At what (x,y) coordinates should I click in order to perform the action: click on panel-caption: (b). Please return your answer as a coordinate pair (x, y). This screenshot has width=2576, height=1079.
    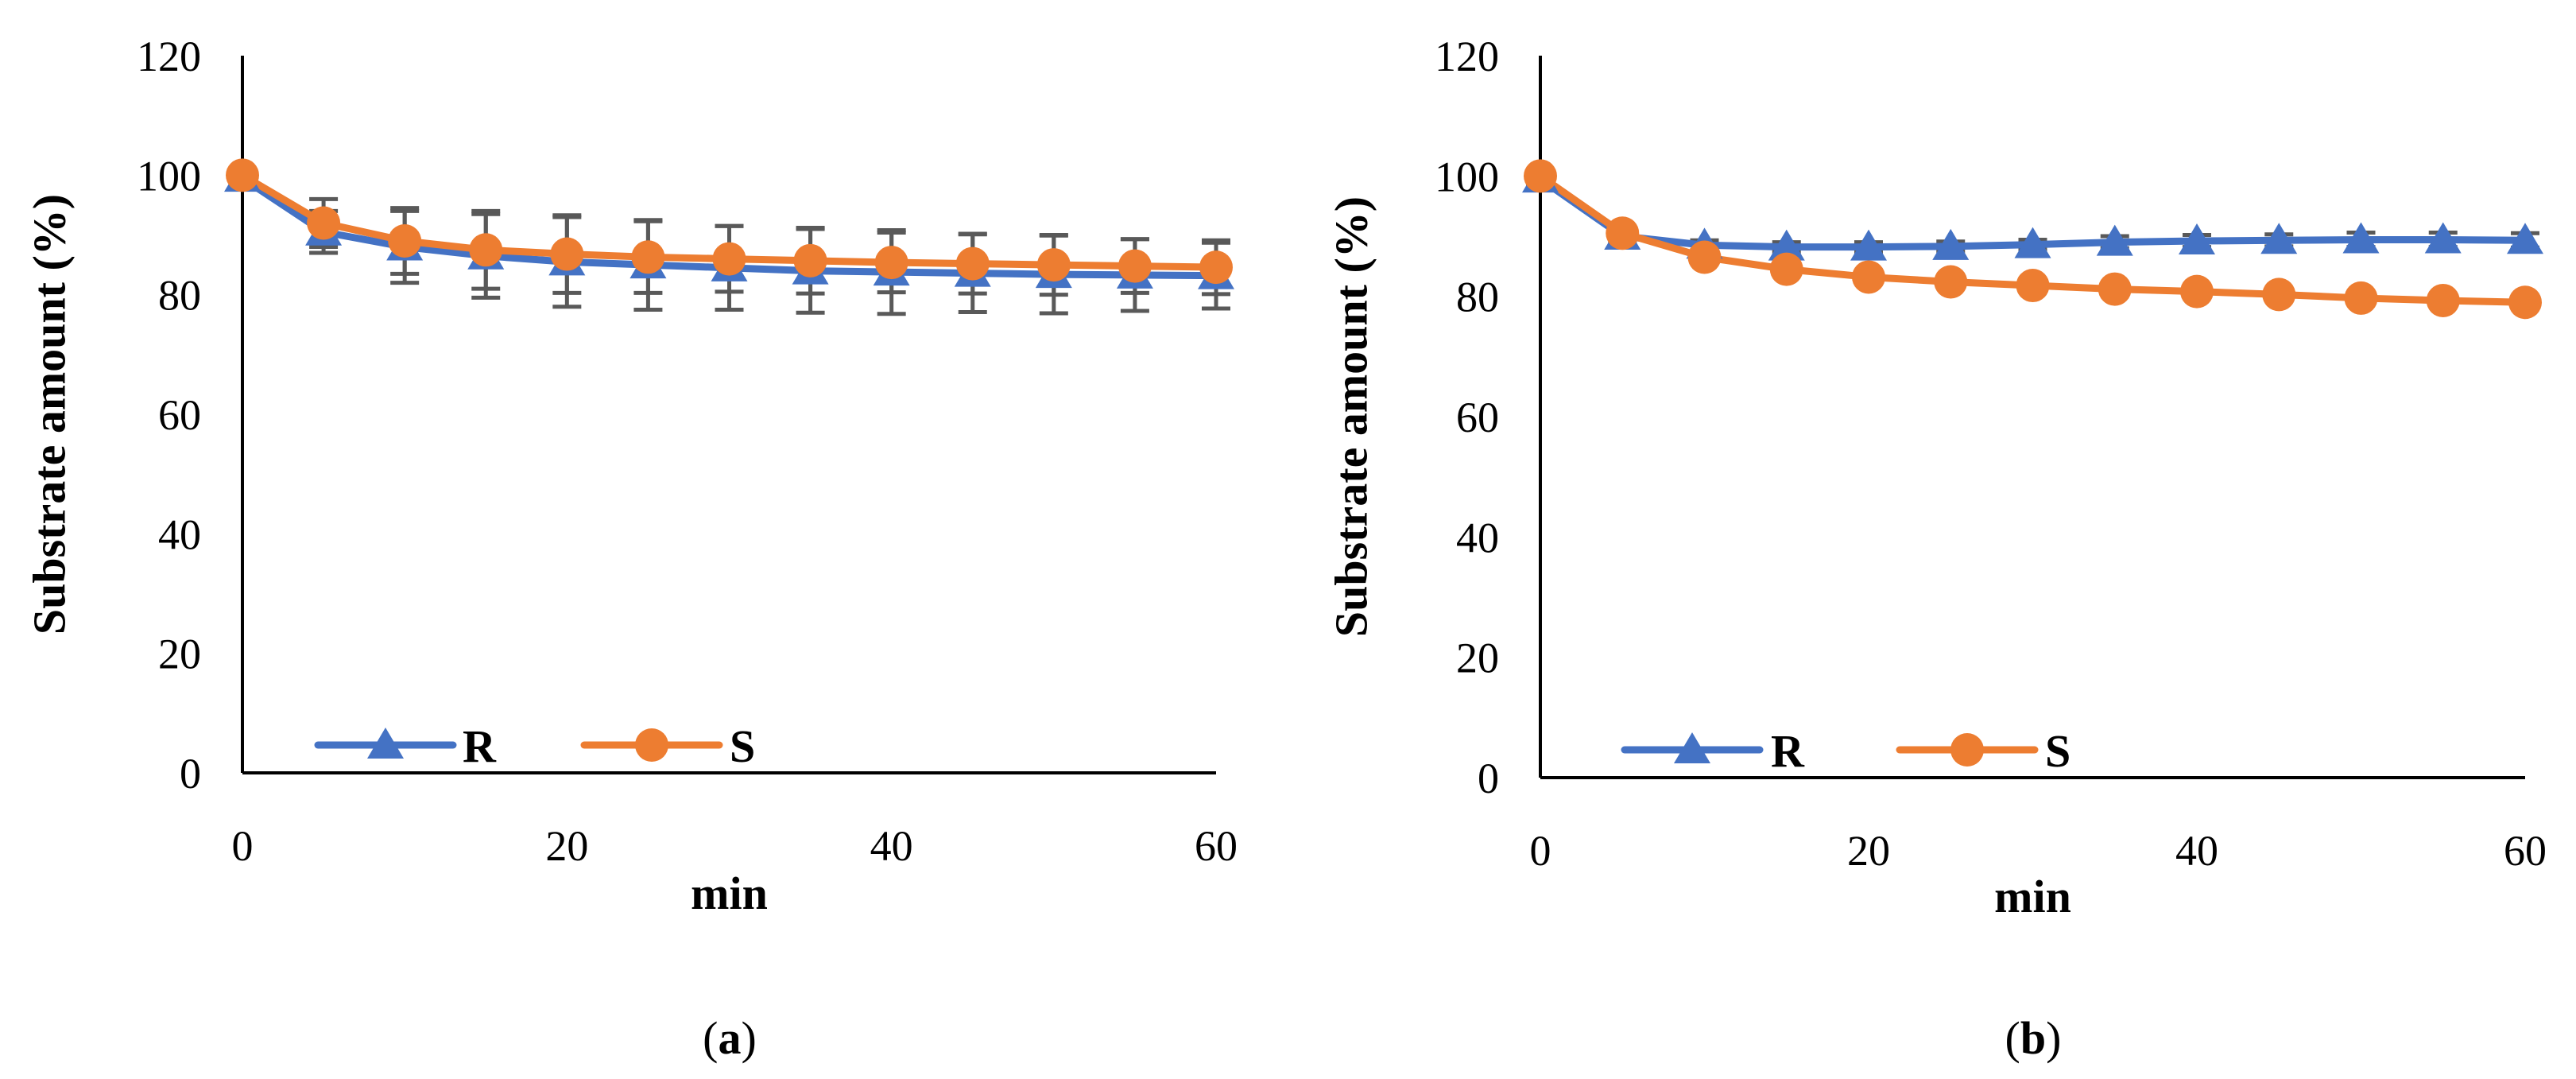
    Looking at the image, I should click on (2033, 1038).